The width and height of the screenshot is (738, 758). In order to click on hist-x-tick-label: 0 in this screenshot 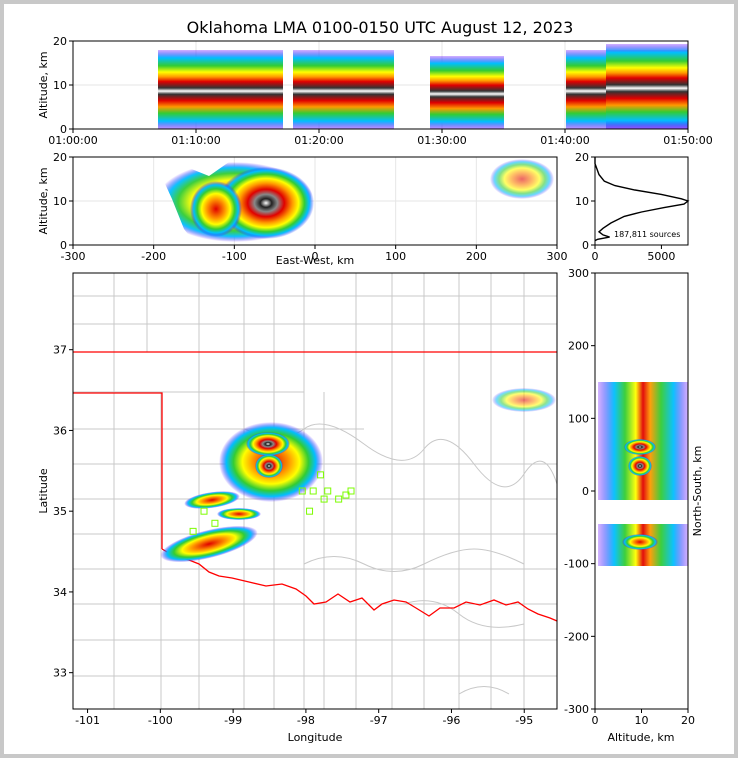, I will do `click(595, 256)`.